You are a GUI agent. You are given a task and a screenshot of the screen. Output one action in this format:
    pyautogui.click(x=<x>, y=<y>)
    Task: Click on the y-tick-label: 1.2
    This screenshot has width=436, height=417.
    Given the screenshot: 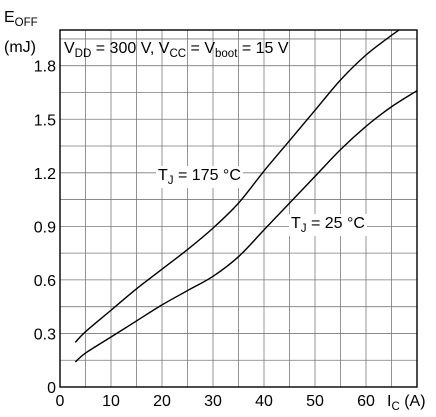 What is the action you would take?
    pyautogui.click(x=45, y=174)
    